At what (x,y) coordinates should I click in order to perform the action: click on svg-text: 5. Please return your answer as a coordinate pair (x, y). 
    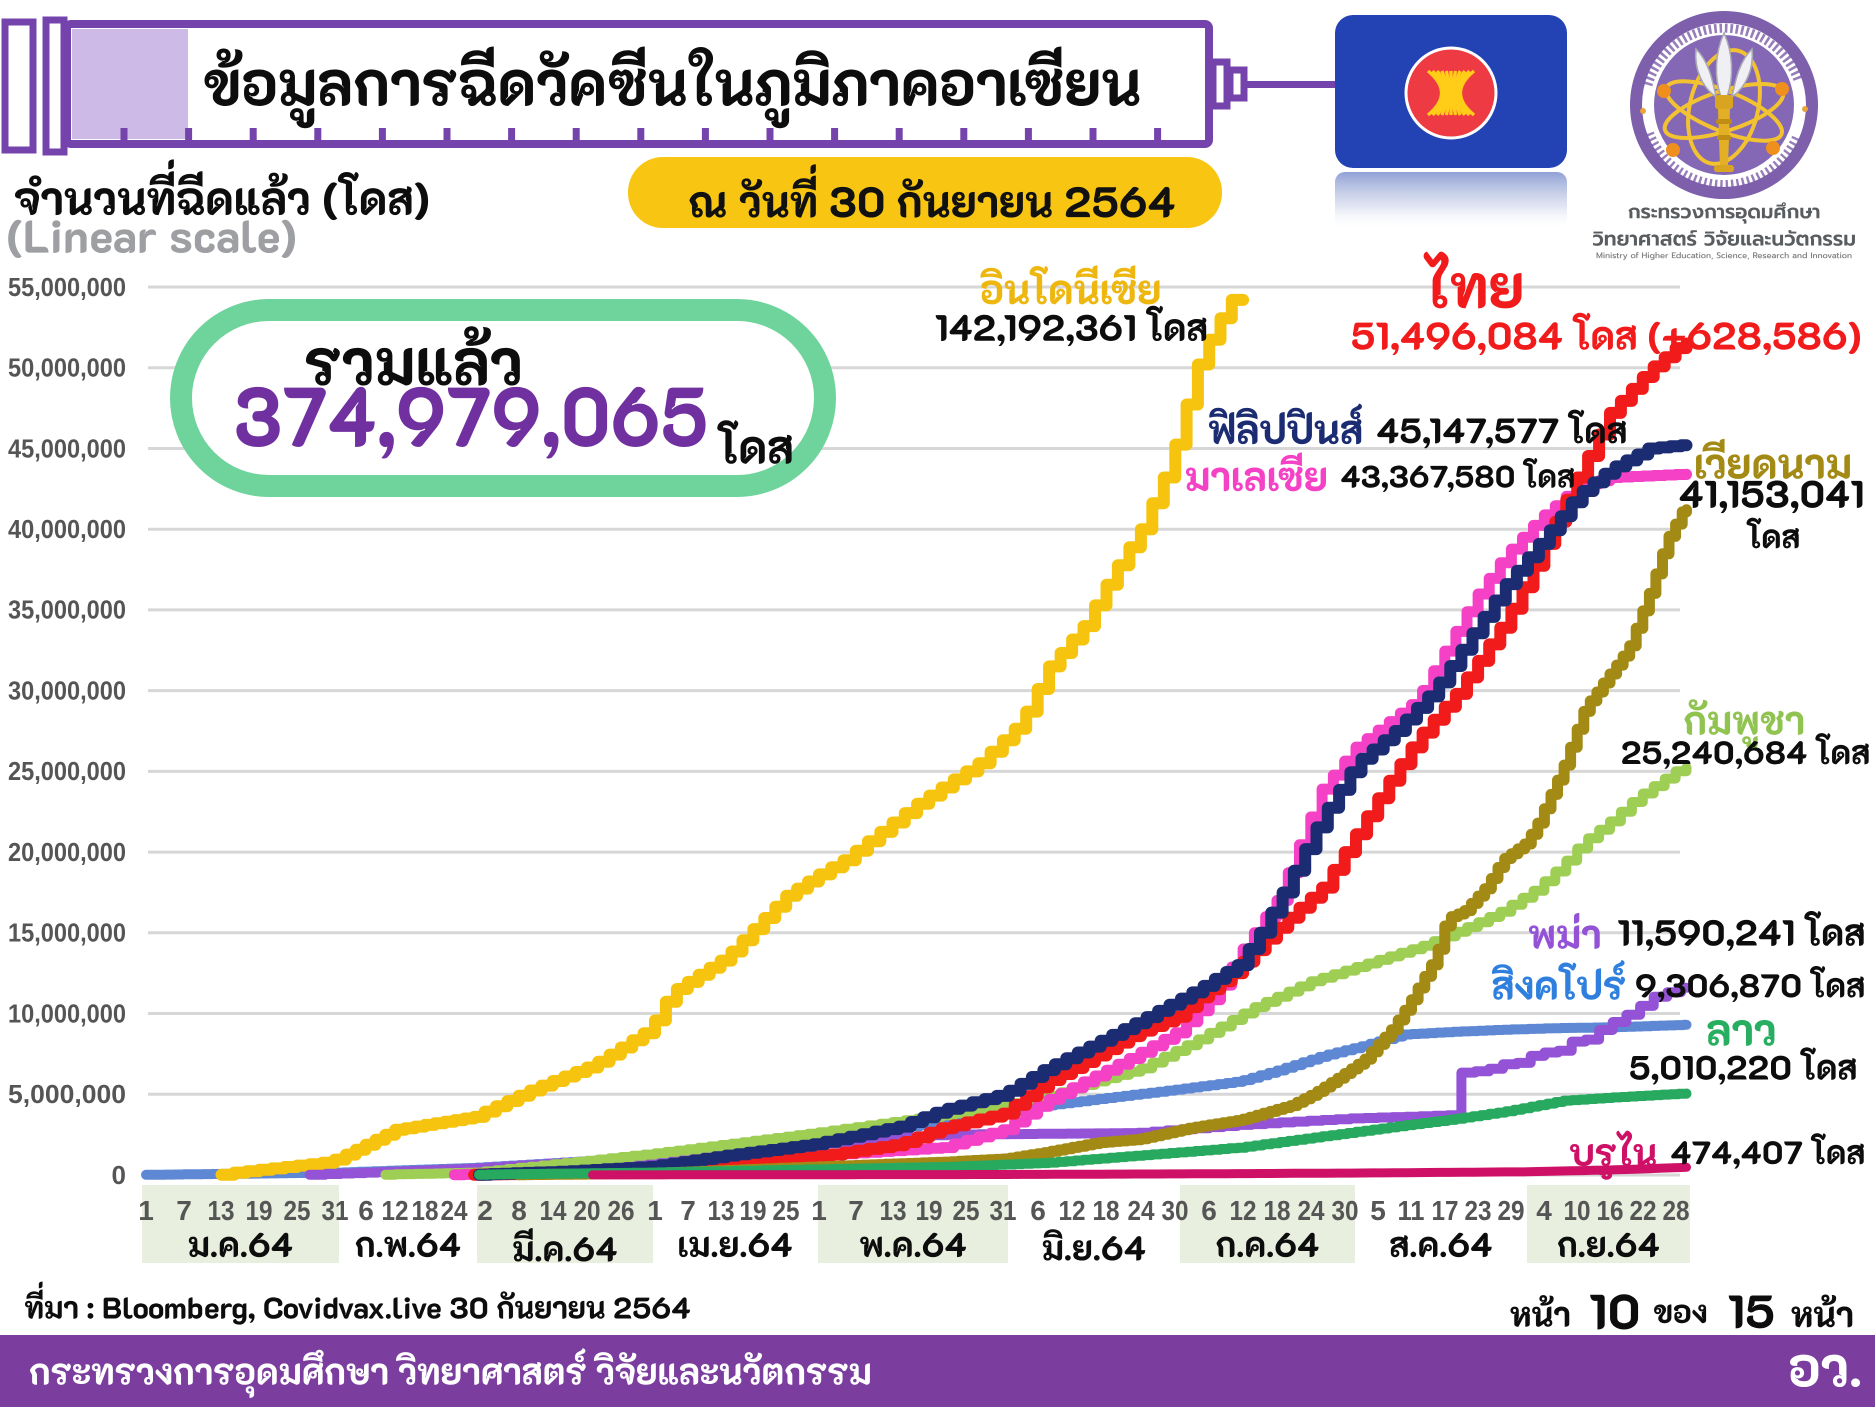
    Looking at the image, I should click on (1378, 1210).